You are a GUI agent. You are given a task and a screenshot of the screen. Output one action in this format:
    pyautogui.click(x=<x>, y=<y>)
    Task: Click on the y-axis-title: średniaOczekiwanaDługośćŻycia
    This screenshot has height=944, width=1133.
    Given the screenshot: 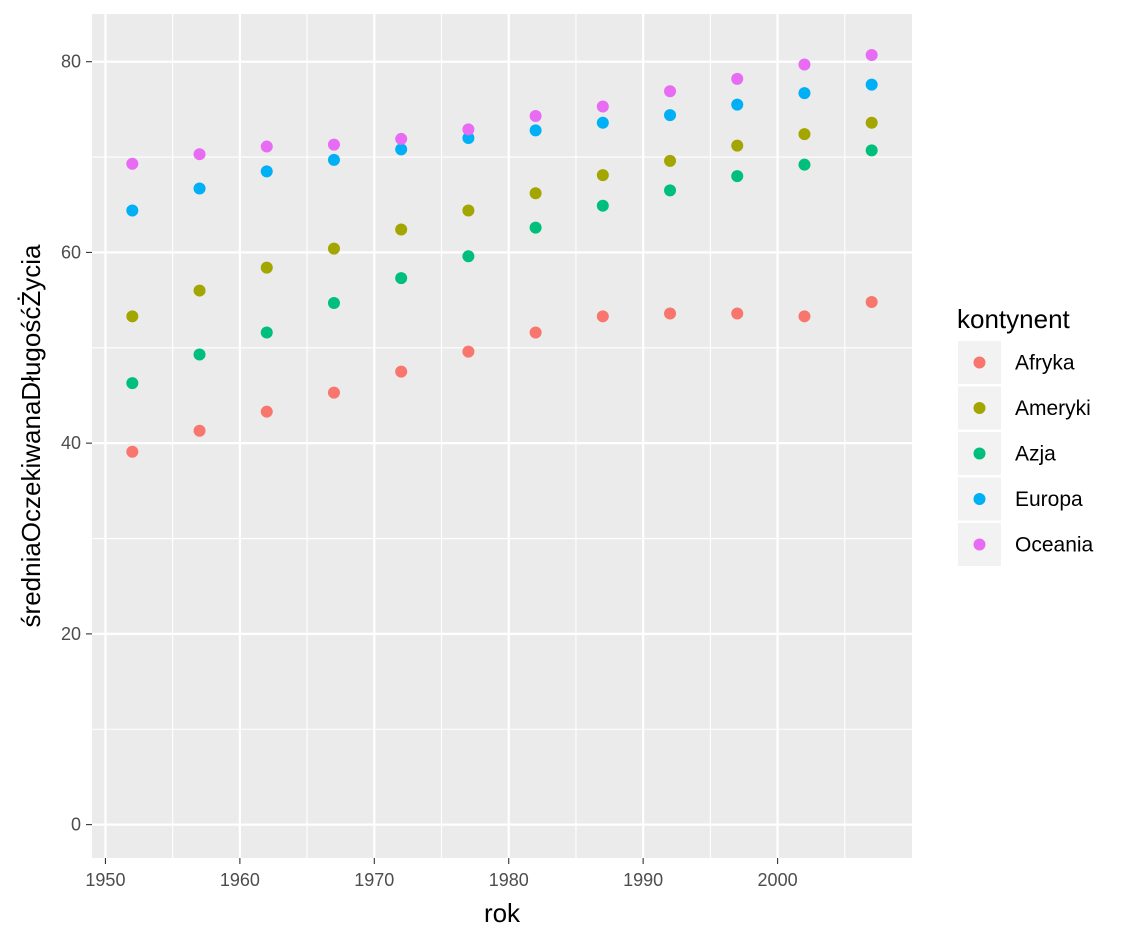 What is the action you would take?
    pyautogui.click(x=31, y=435)
    